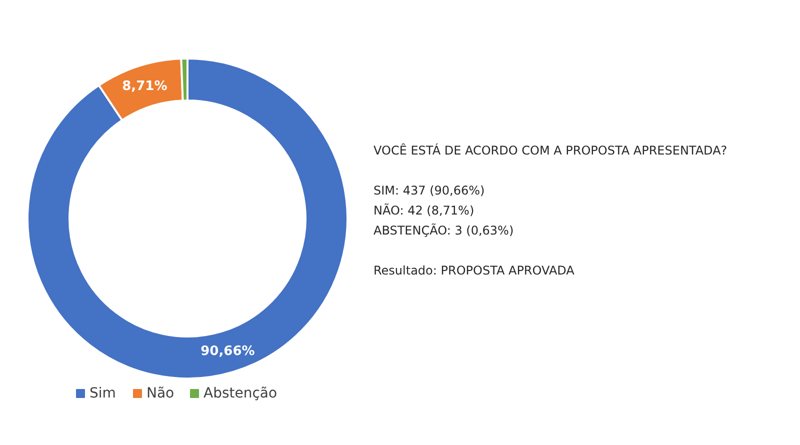 The height and width of the screenshot is (445, 800). What do you see at coordinates (424, 210) in the screenshot?
I see `text: NÃO: 42 (8,71%)` at bounding box center [424, 210].